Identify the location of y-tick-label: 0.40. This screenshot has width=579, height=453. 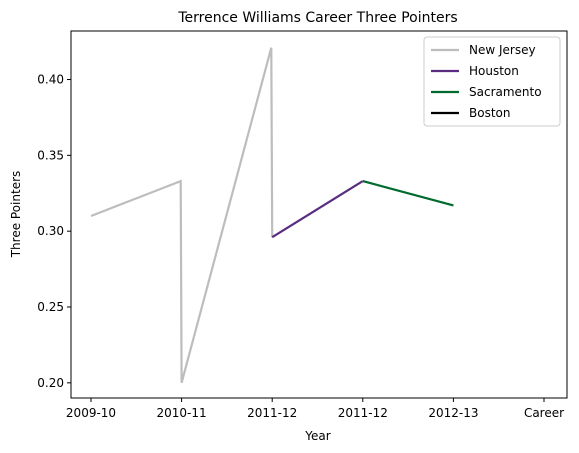
(50, 80).